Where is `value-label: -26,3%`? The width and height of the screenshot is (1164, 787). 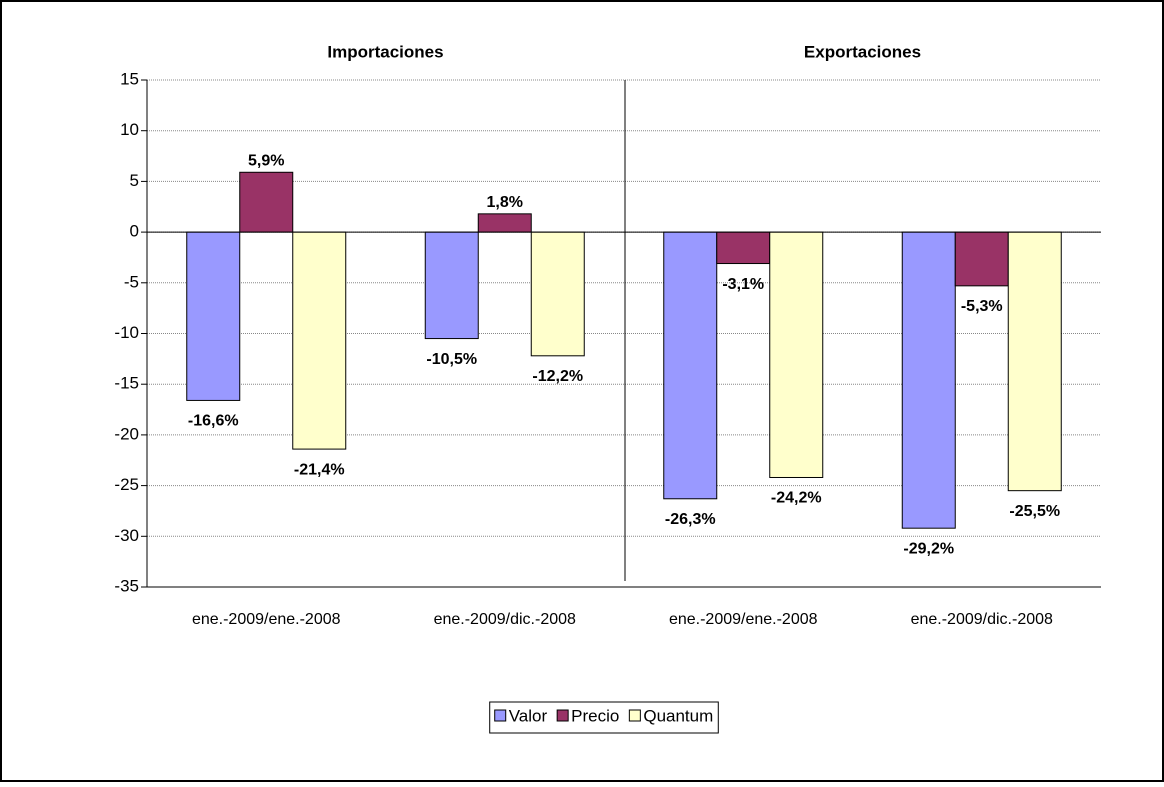 value-label: -26,3% is located at coordinates (690, 519).